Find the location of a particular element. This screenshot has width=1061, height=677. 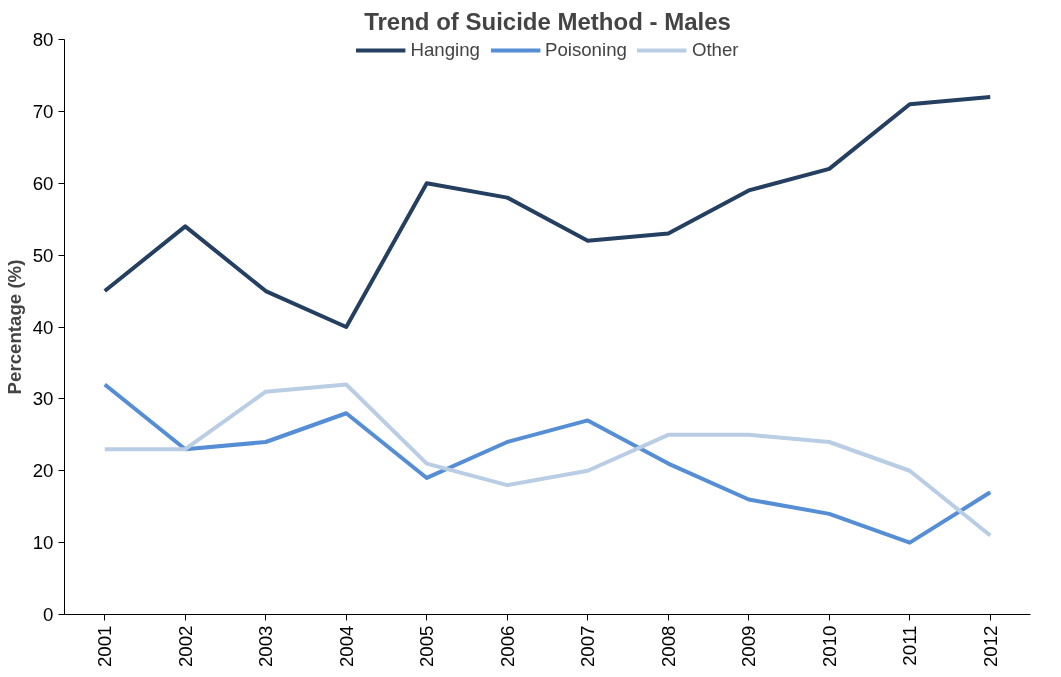

y-axis-title: Percentage (%) is located at coordinates (14, 327).